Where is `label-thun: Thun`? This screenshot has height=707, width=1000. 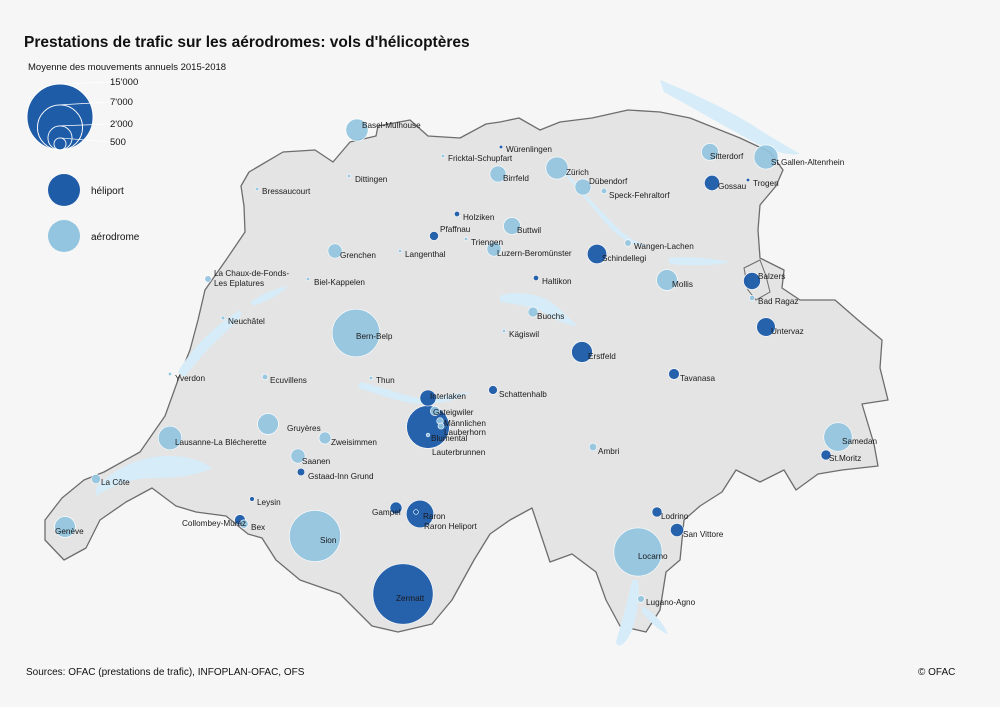
label-thun: Thun is located at coordinates (385, 380).